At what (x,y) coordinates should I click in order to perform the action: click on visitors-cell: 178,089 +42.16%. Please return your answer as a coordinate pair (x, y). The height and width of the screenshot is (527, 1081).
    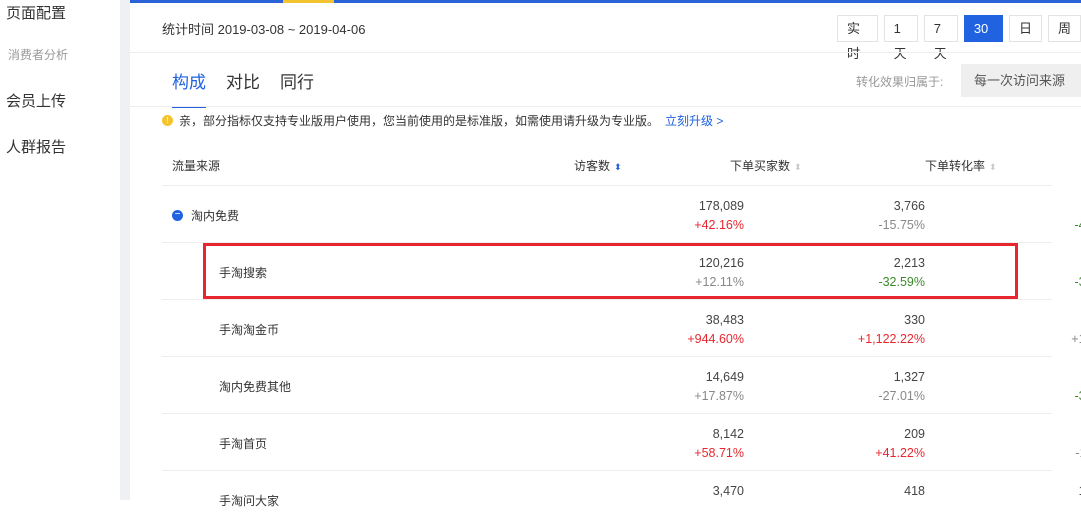
    Looking at the image, I should click on (719, 216).